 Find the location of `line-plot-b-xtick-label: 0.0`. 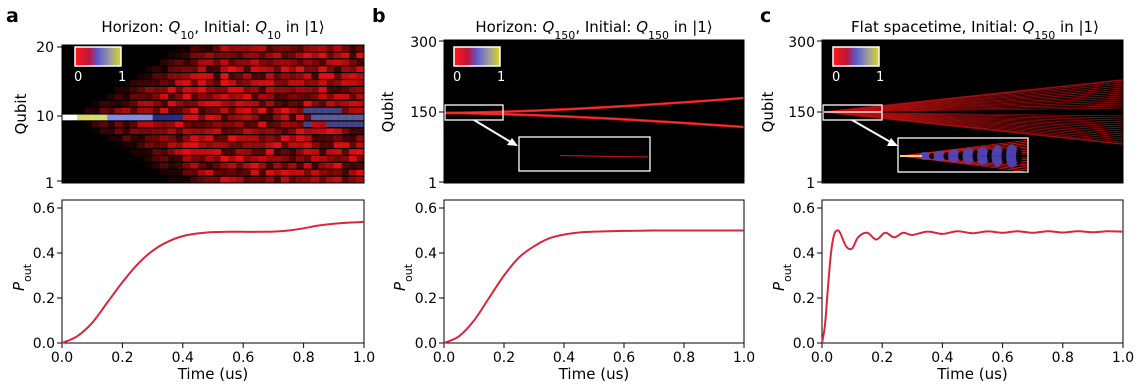

line-plot-b-xtick-label: 0.0 is located at coordinates (444, 358).